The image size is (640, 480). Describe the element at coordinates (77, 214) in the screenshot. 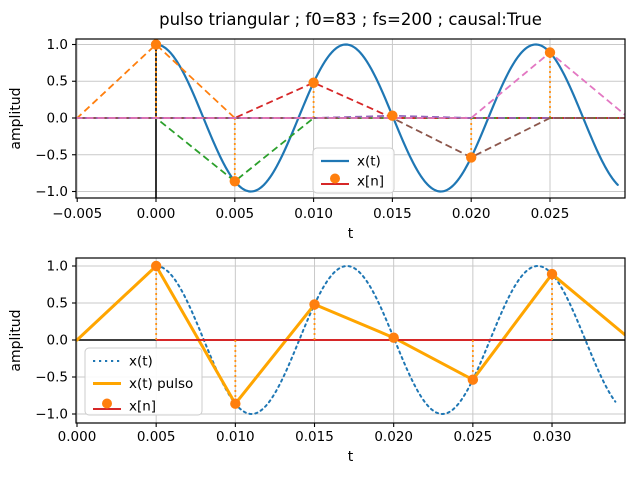

I see `x-tick-label: −0.005` at that location.